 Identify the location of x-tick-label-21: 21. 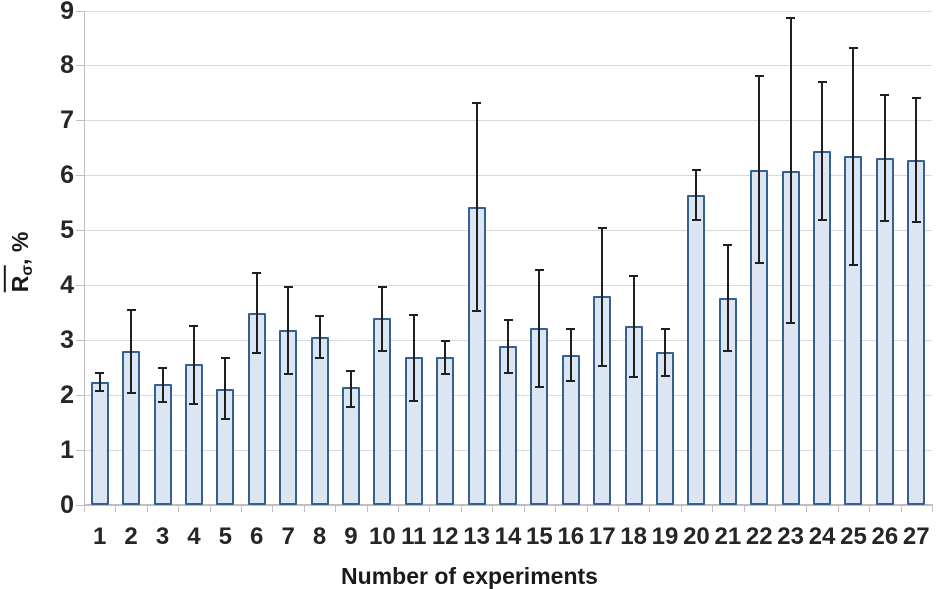
(728, 536).